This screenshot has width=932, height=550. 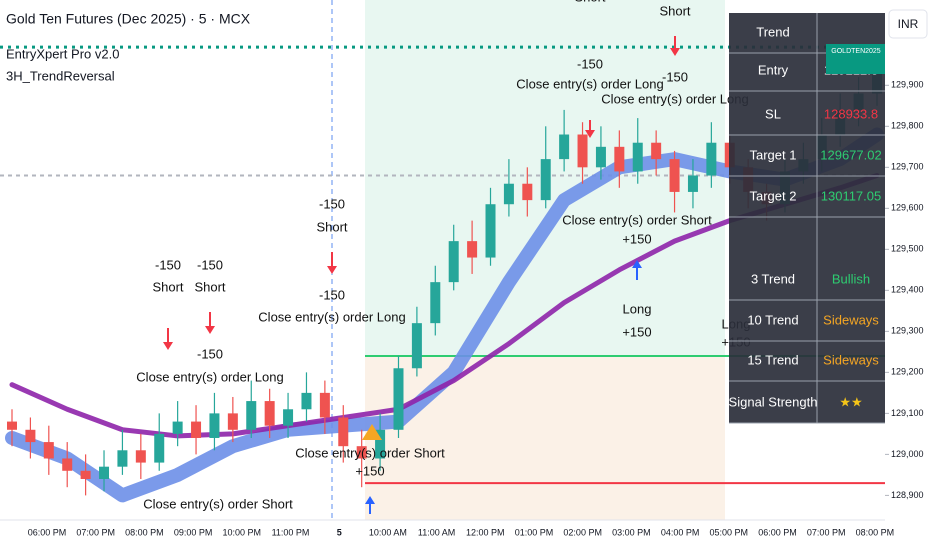 I want to click on indicator-name: 3H_TrendReversal, so click(x=60, y=75).